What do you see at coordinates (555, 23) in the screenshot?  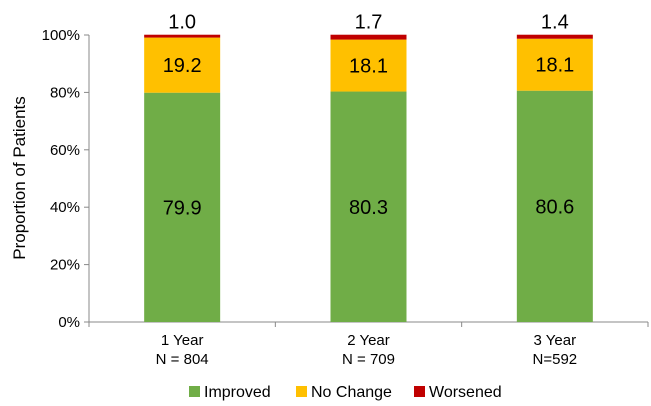 I see `data-label: 1.4` at bounding box center [555, 23].